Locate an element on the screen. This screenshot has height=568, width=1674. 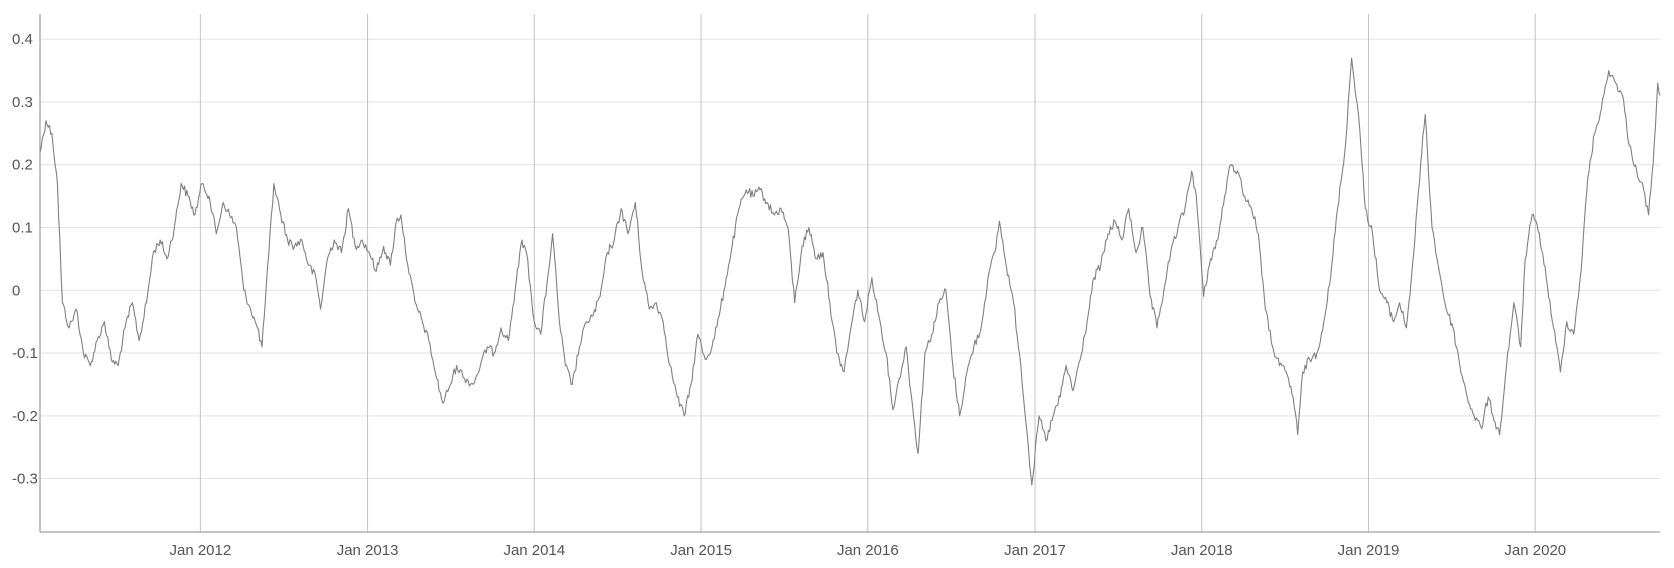
y-tick-label: 0.2 is located at coordinates (22, 165).